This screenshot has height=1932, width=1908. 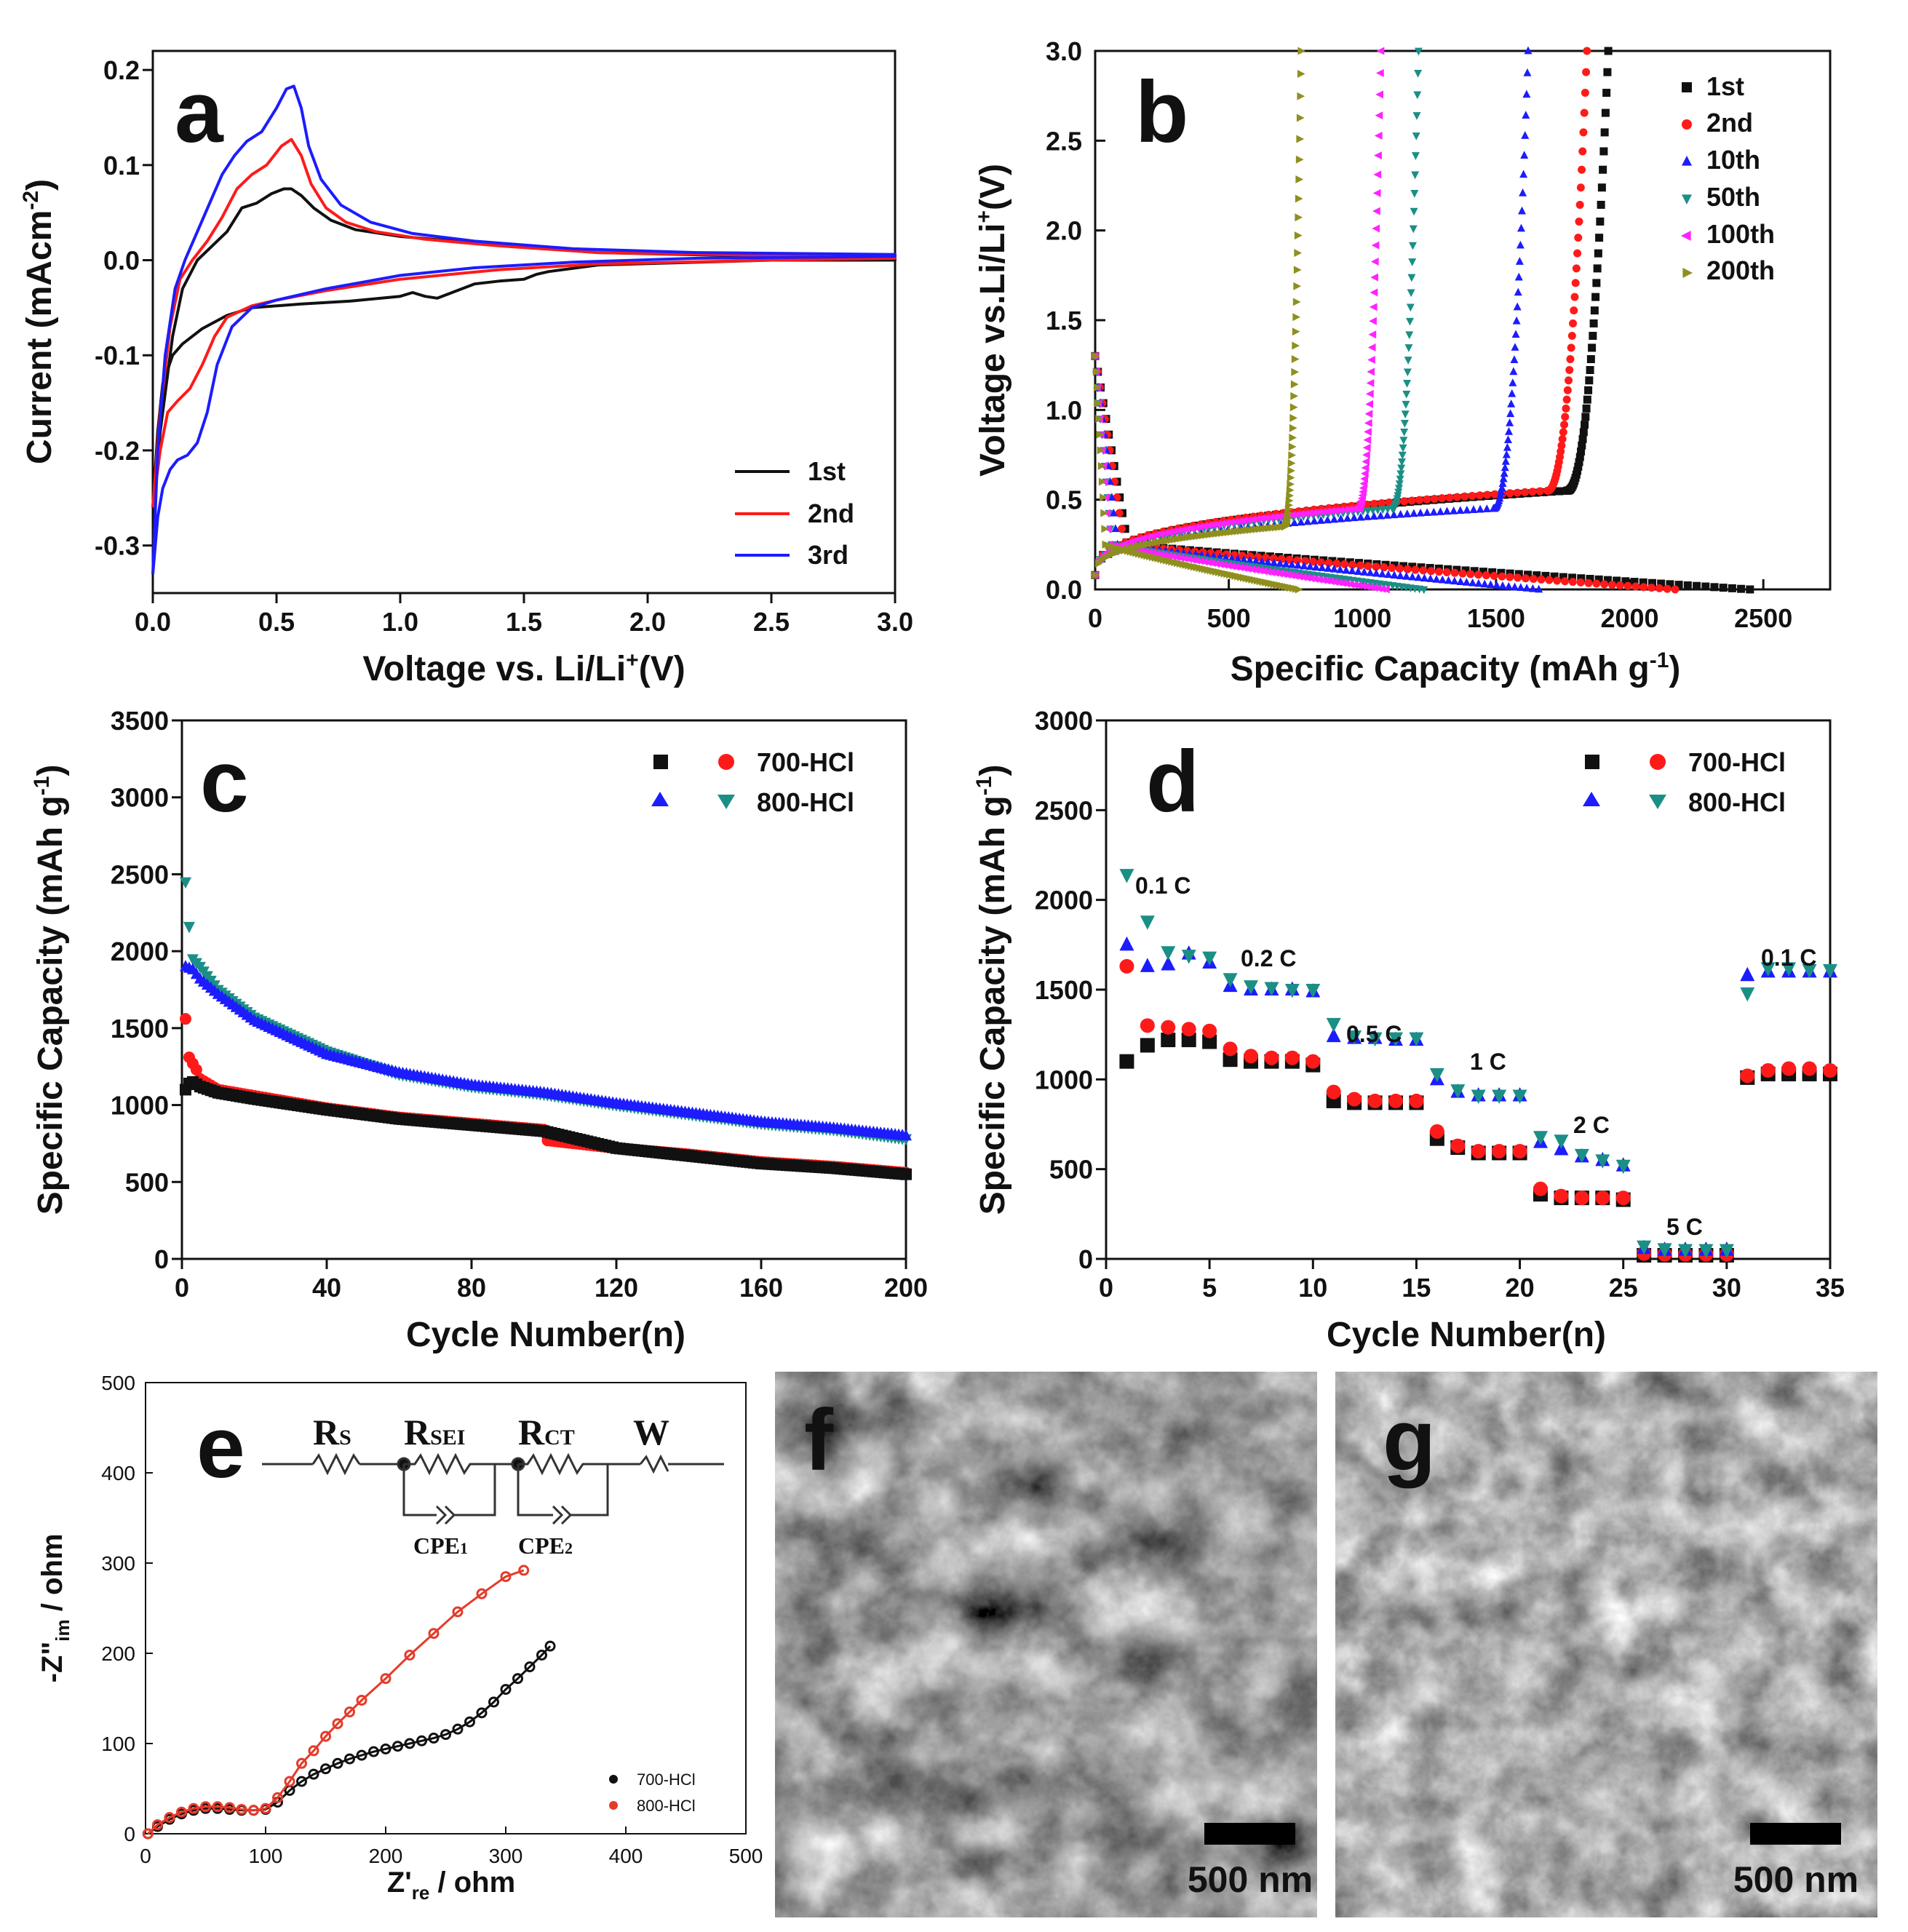 What do you see at coordinates (421, 1893) in the screenshot?
I see `panel-e-xlabel-sub: re` at bounding box center [421, 1893].